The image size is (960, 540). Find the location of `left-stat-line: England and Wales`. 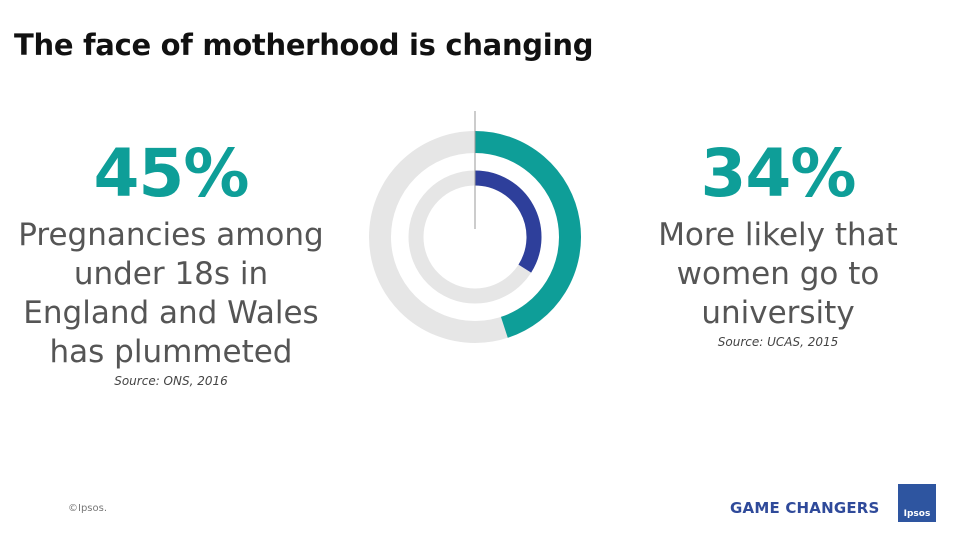

left-stat-line: England and Wales is located at coordinates (171, 313).